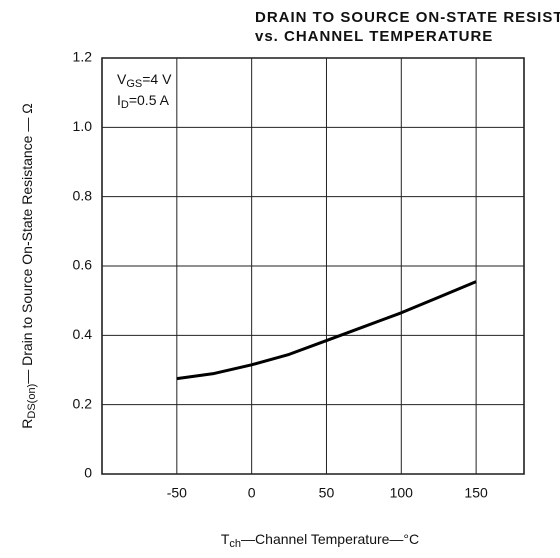  I want to click on y-tick-label: 0, so click(88, 473).